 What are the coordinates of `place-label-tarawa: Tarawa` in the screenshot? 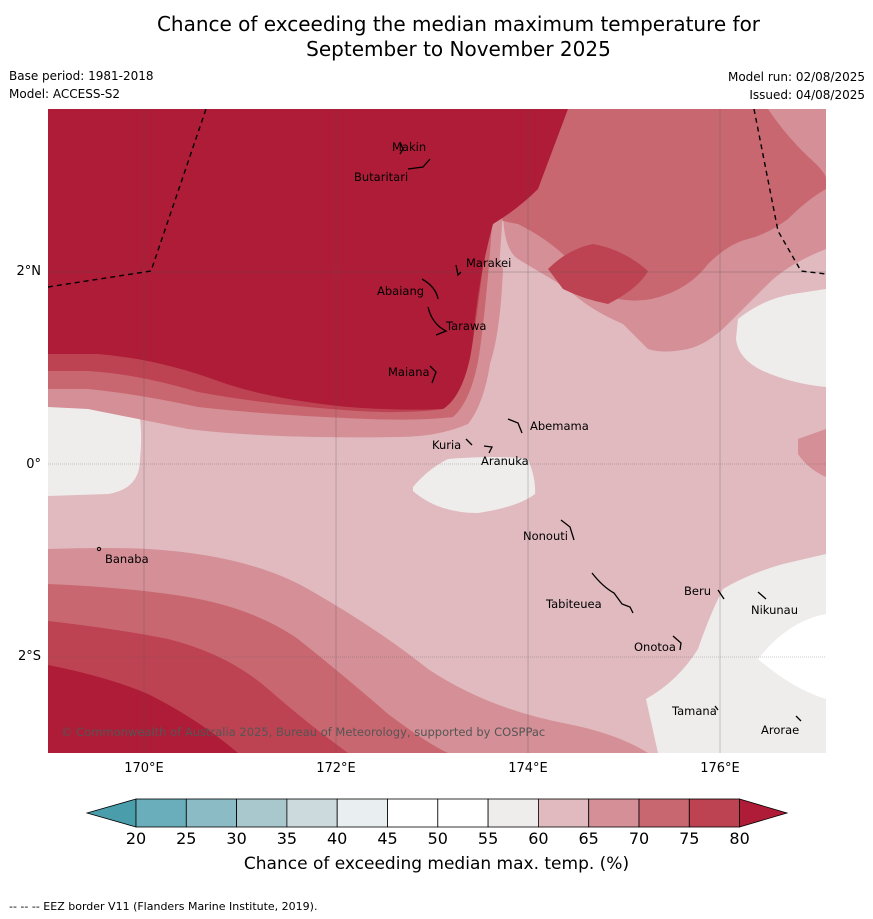 It's located at (465, 326).